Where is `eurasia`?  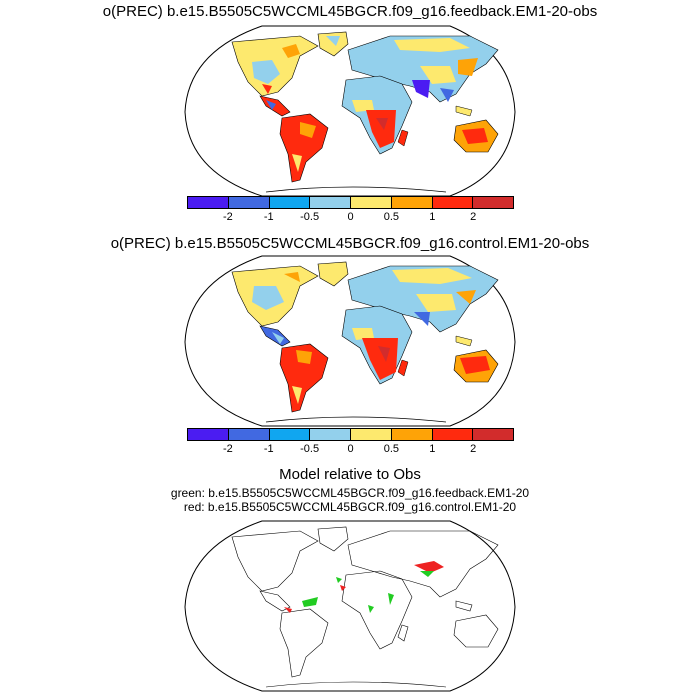
eurasia is located at coordinates (423, 564).